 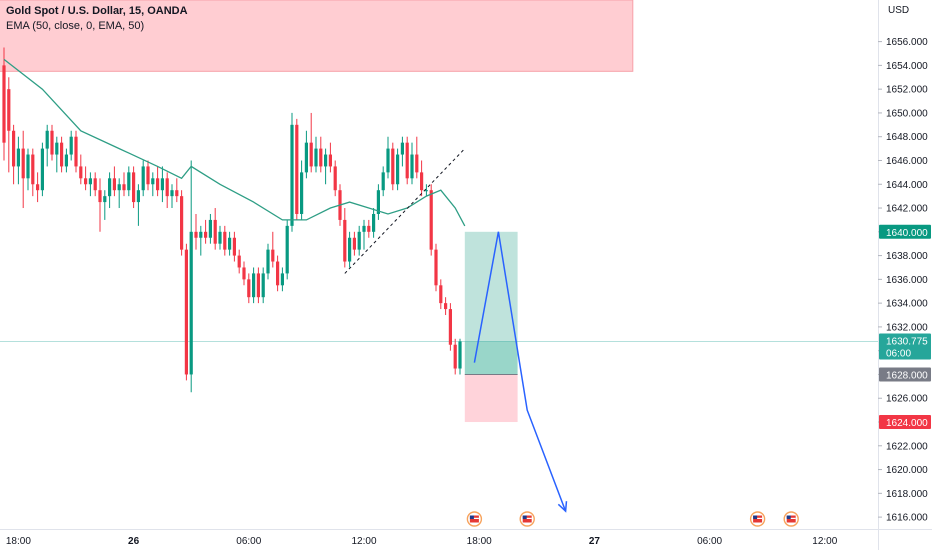 I want to click on stop-price-badge: 1624.000, so click(x=905, y=422).